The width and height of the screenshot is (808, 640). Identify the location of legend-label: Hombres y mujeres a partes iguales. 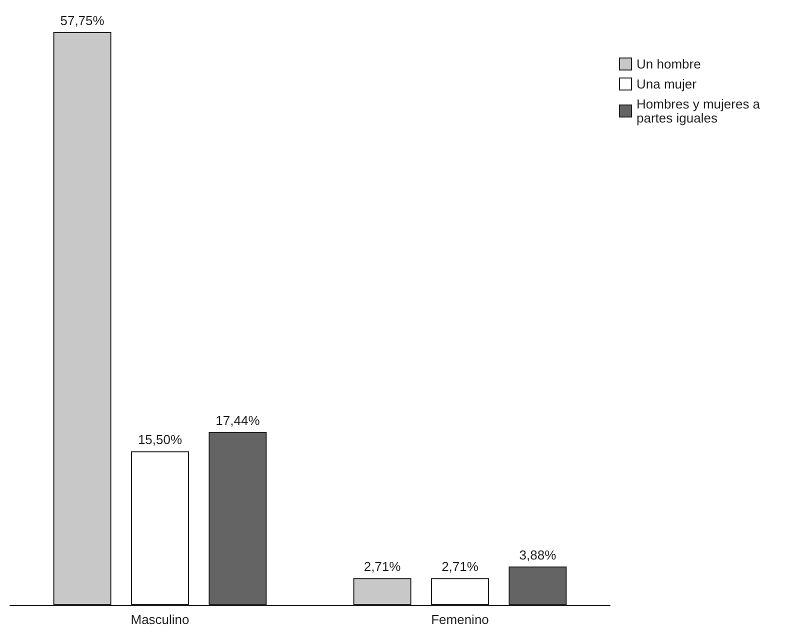
(700, 111).